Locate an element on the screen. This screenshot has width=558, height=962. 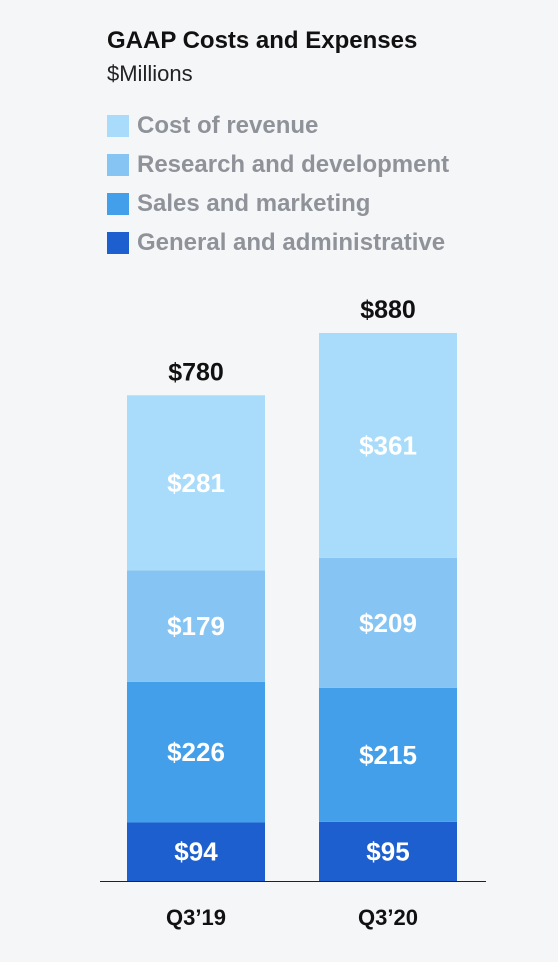
data-label-research-and-development-1: $179 is located at coordinates (196, 626).